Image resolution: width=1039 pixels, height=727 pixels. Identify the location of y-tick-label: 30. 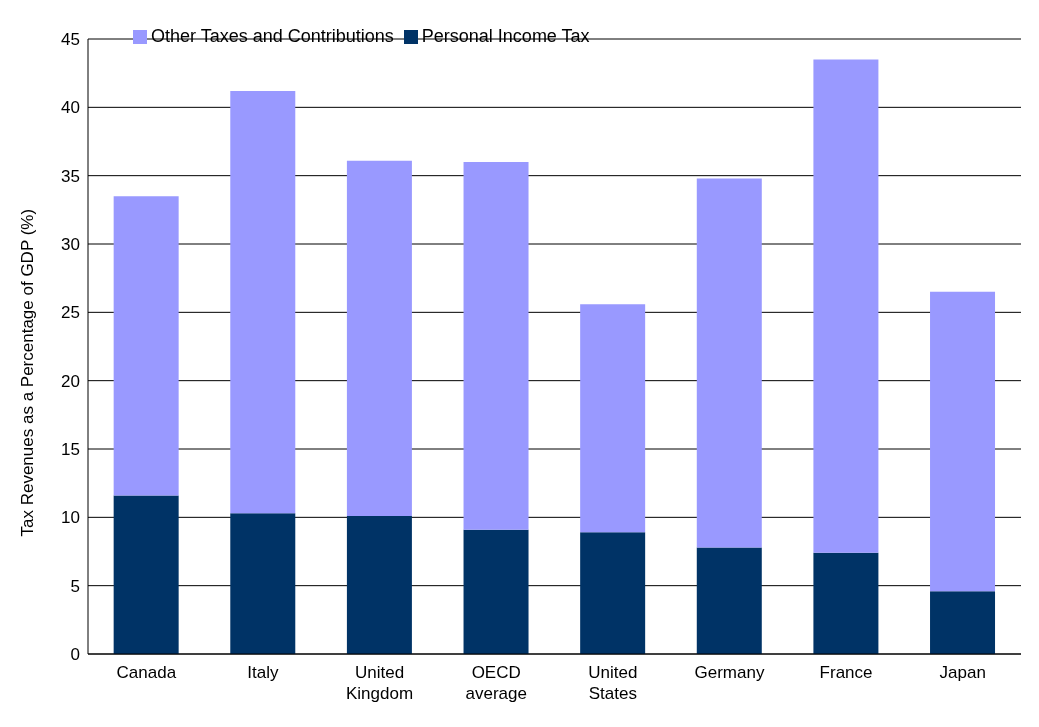
(70, 245).